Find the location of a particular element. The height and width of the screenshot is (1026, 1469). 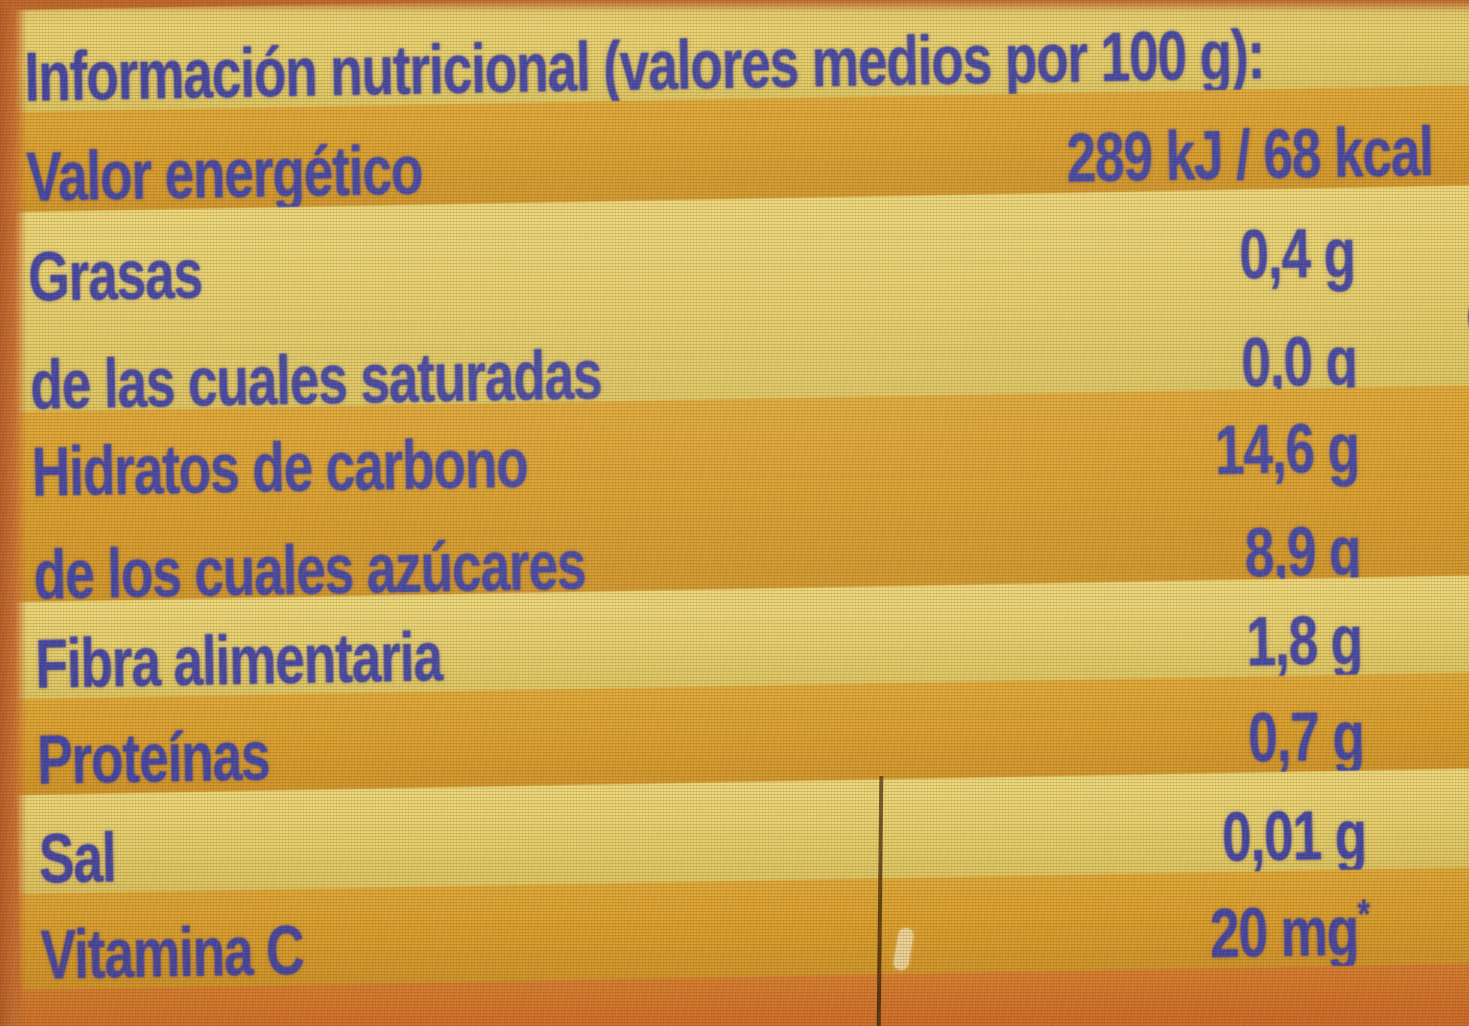

row-valor-energetico-value: 289 kJ / 68 kcal is located at coordinates (1249, 154).